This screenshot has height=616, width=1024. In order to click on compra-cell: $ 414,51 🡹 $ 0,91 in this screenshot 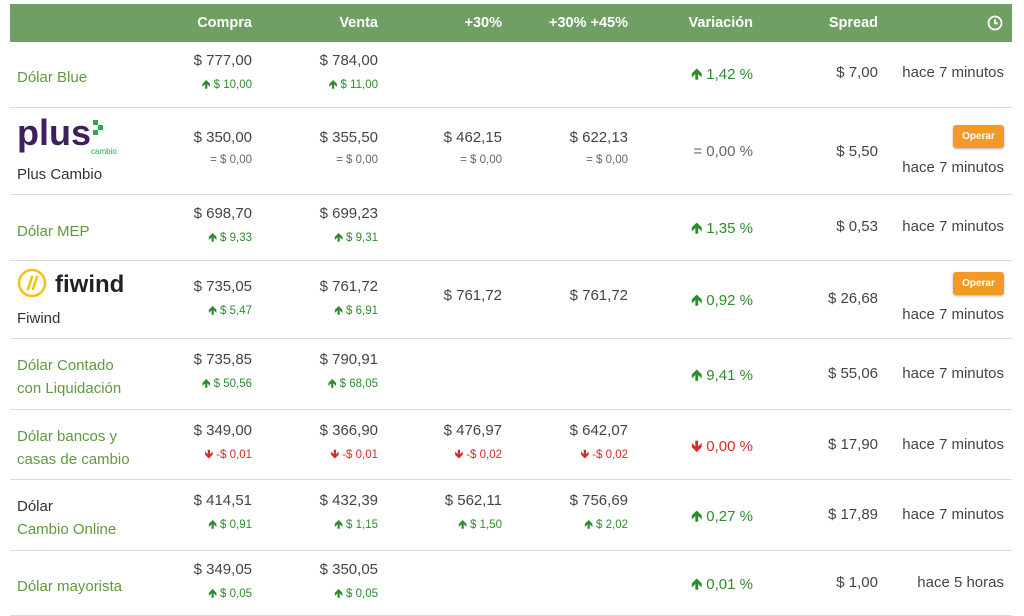, I will do `click(222, 511)`.